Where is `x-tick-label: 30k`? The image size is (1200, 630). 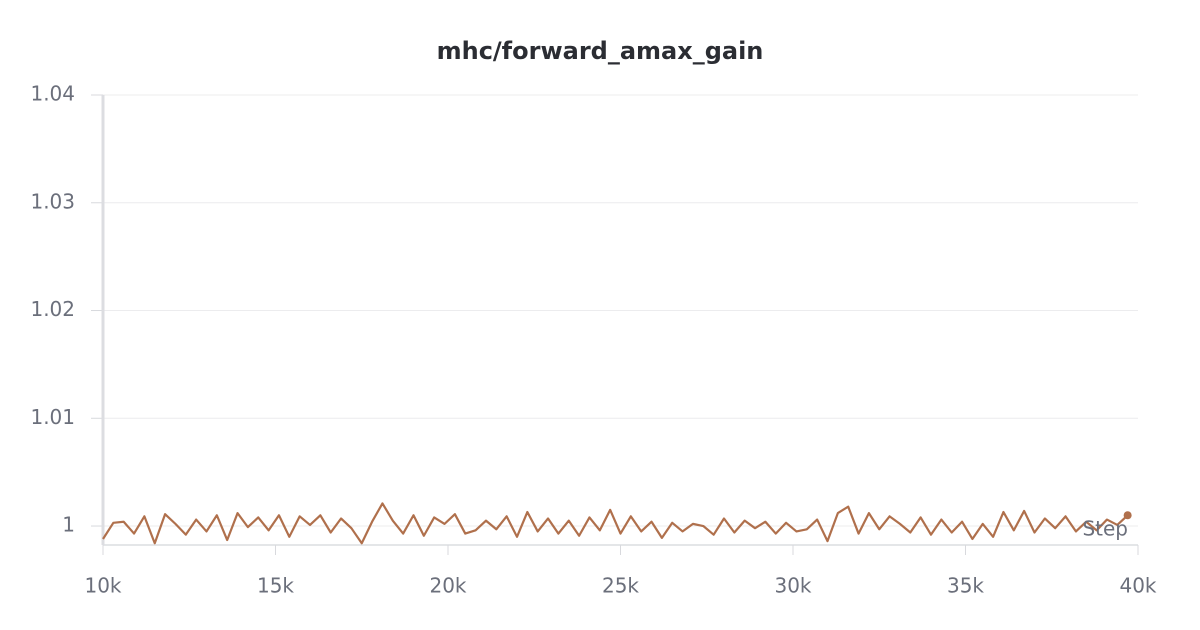 x-tick-label: 30k is located at coordinates (792, 586).